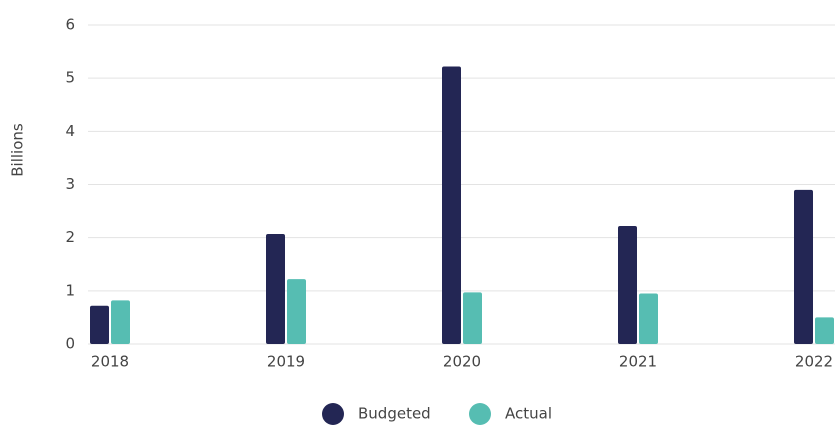  I want to click on y-tick-label: 4, so click(70, 131).